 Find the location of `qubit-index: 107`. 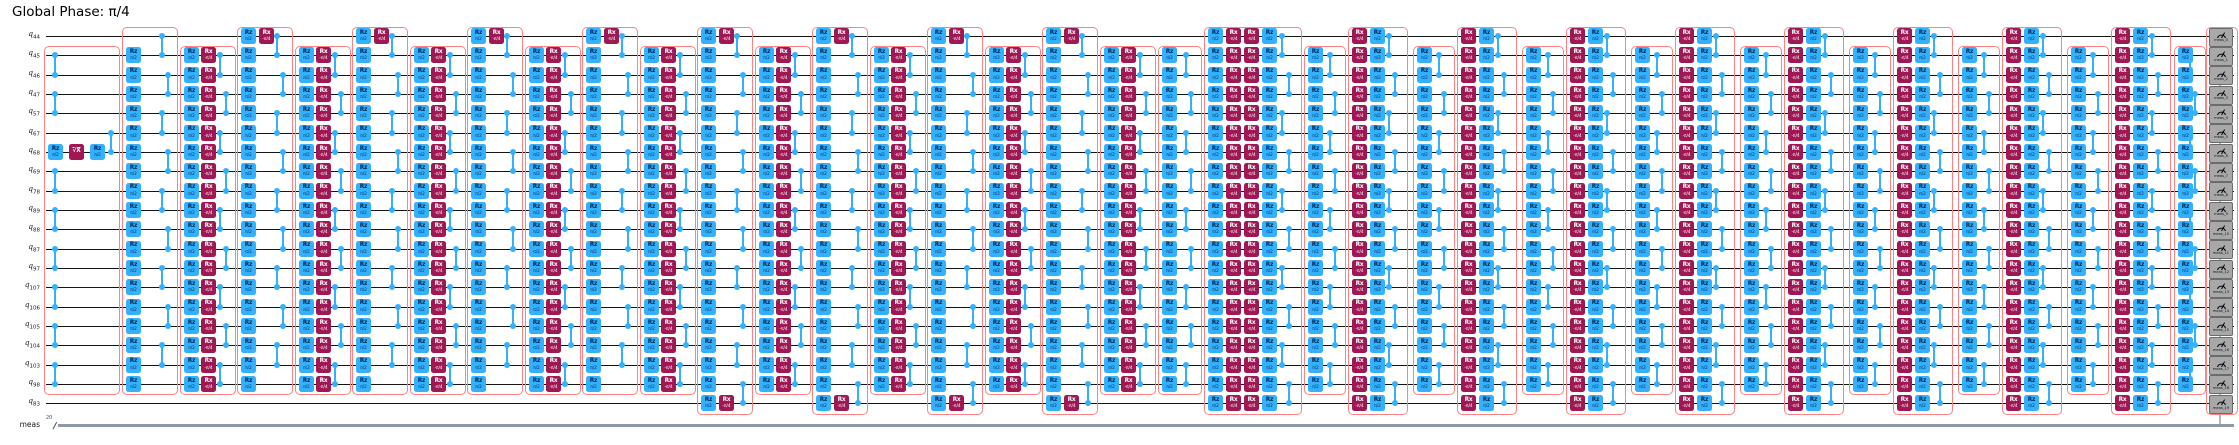

qubit-index: 107 is located at coordinates (35, 288).